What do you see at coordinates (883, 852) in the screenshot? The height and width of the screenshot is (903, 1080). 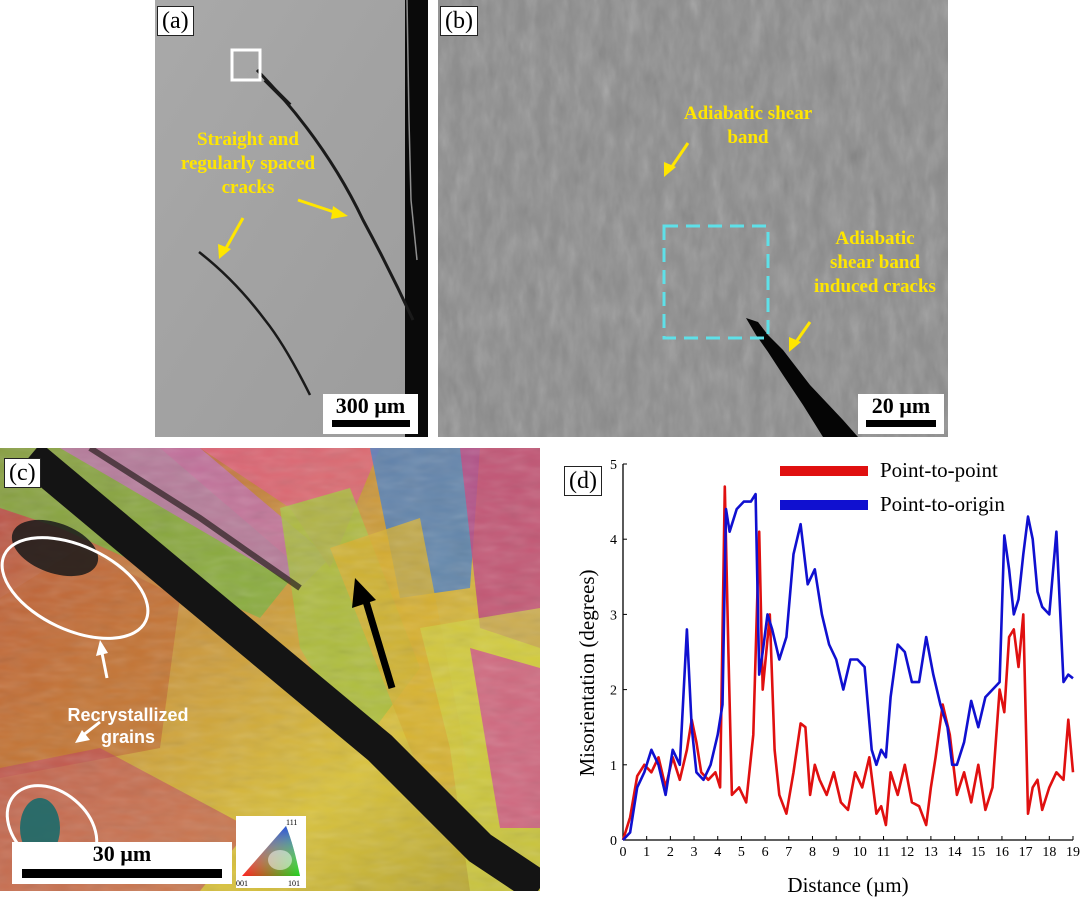 I see `x-tick-label: 11` at bounding box center [883, 852].